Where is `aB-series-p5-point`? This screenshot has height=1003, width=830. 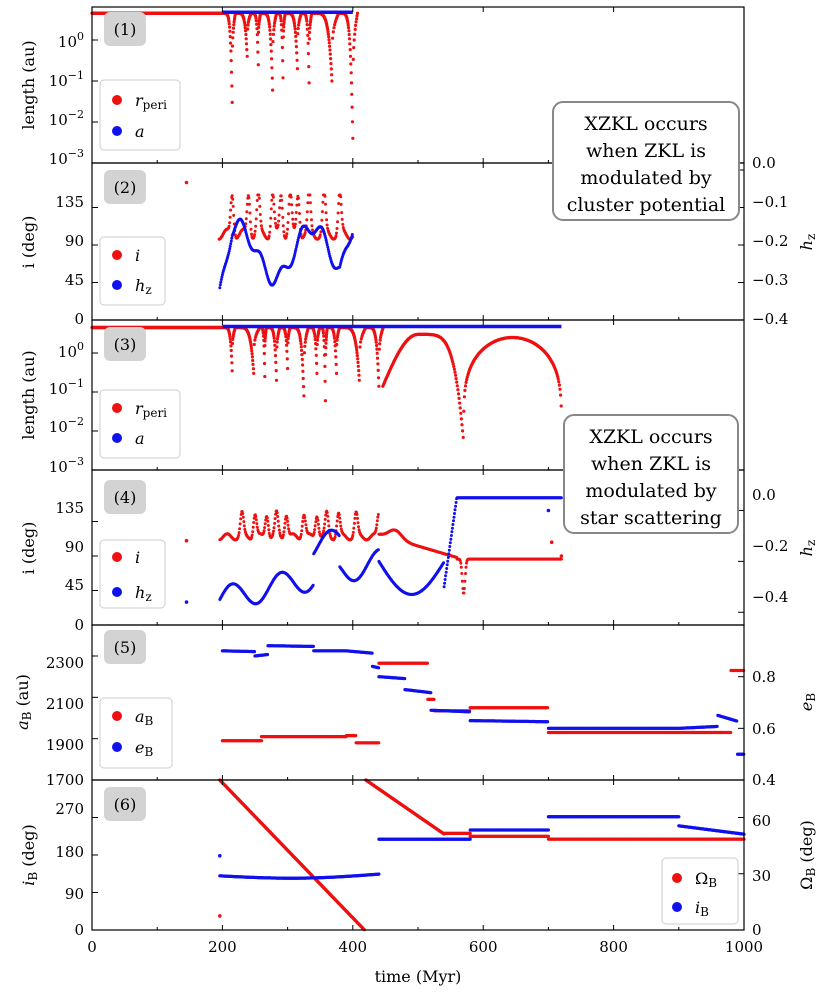 aB-series-p5-point is located at coordinates (548, 708).